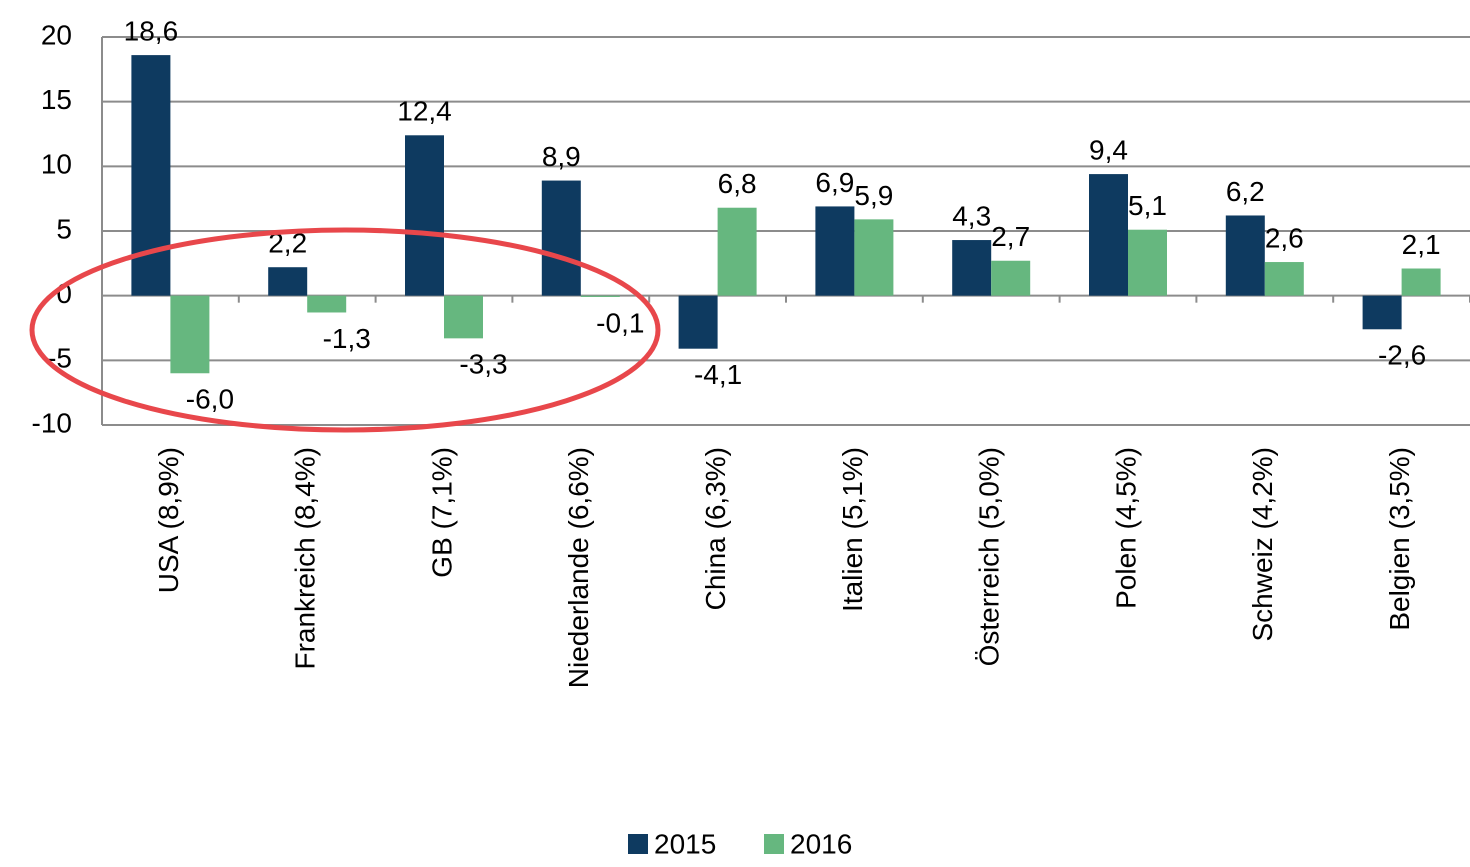 The width and height of the screenshot is (1470, 867). What do you see at coordinates (56, 34) in the screenshot?
I see `y-tick-label: 20` at bounding box center [56, 34].